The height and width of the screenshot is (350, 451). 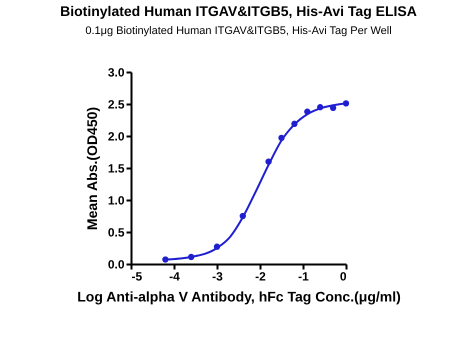 What do you see at coordinates (116, 233) in the screenshot?
I see `y-tick-label: 0.5` at bounding box center [116, 233].